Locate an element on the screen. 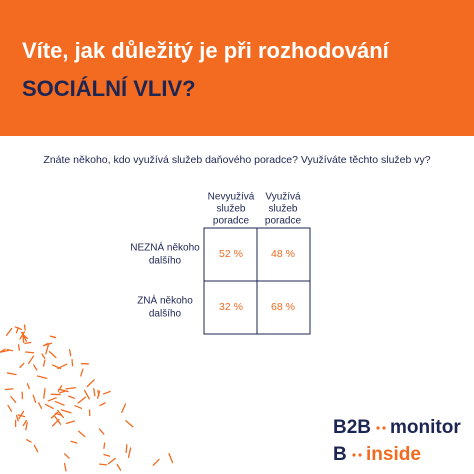 This screenshot has width=474, height=474. decoration is located at coordinates (87, 398).